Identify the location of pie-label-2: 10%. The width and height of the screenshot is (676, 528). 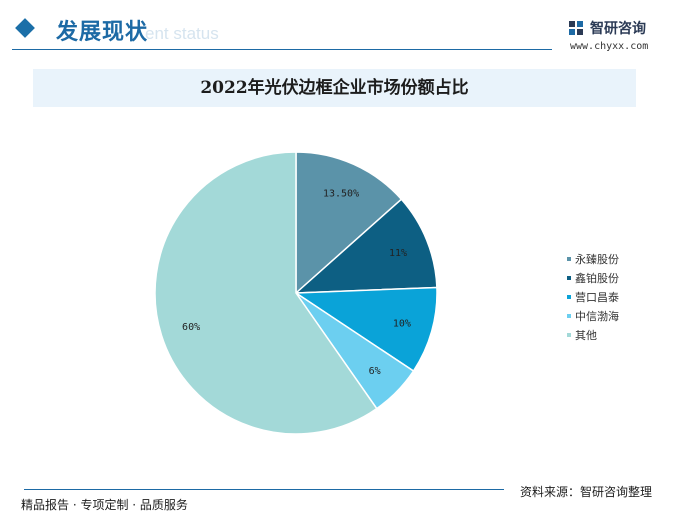
(402, 324).